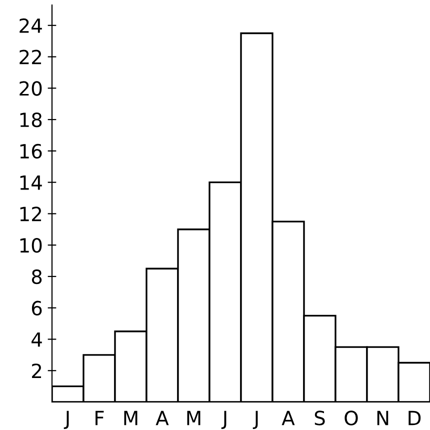 Image resolution: width=430 pixels, height=430 pixels. I want to click on y-tick-label: 4, so click(37, 339).